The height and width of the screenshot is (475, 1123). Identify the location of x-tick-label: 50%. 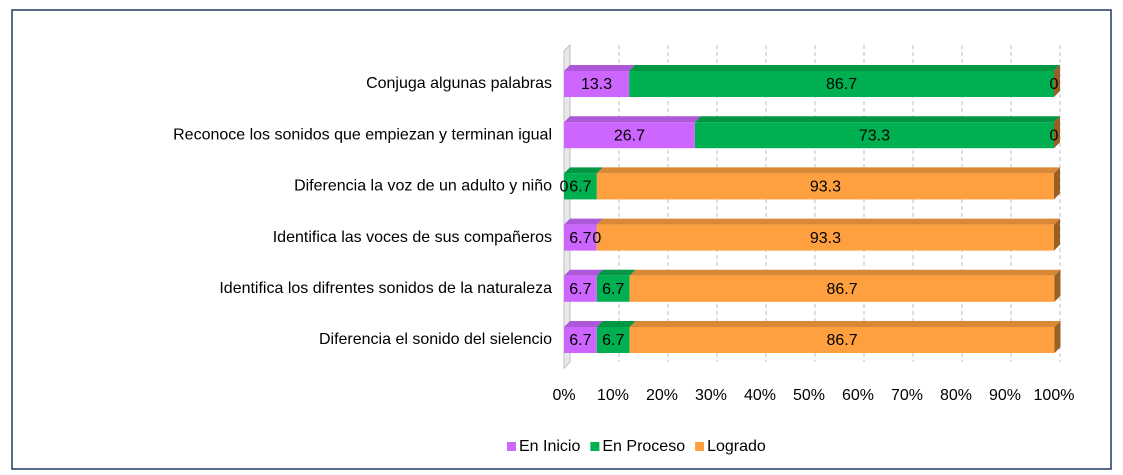
(809, 395).